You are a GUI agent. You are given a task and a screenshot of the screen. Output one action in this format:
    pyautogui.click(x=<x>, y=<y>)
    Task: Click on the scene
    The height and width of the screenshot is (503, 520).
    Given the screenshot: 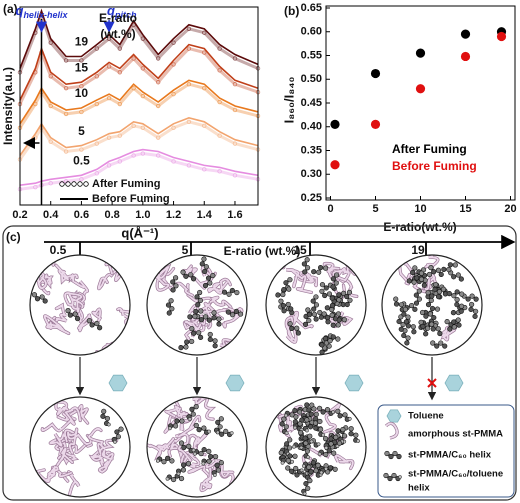 What is the action you would take?
    pyautogui.click(x=197, y=447)
    